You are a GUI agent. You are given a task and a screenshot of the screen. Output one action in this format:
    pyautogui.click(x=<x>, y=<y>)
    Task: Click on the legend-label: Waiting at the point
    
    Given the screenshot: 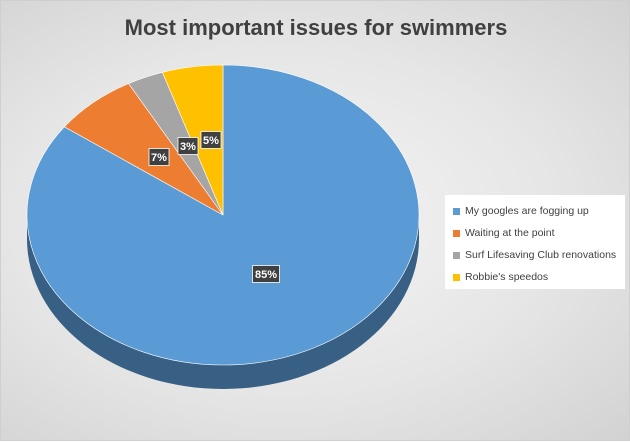 What is the action you would take?
    pyautogui.click(x=510, y=233)
    